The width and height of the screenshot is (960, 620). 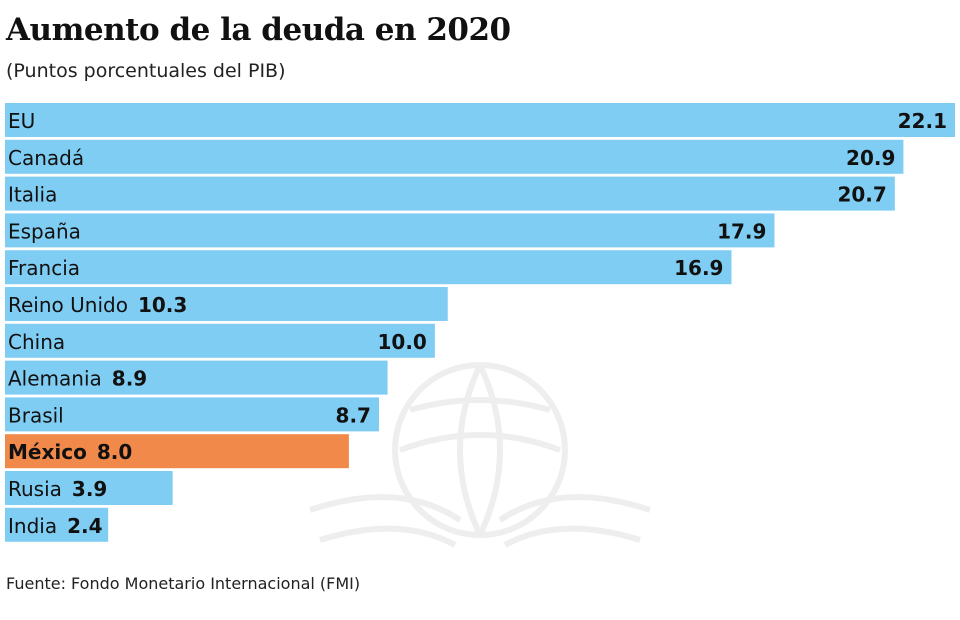 I want to click on chart-title: Aumento de la deuda en 2020, so click(x=258, y=30).